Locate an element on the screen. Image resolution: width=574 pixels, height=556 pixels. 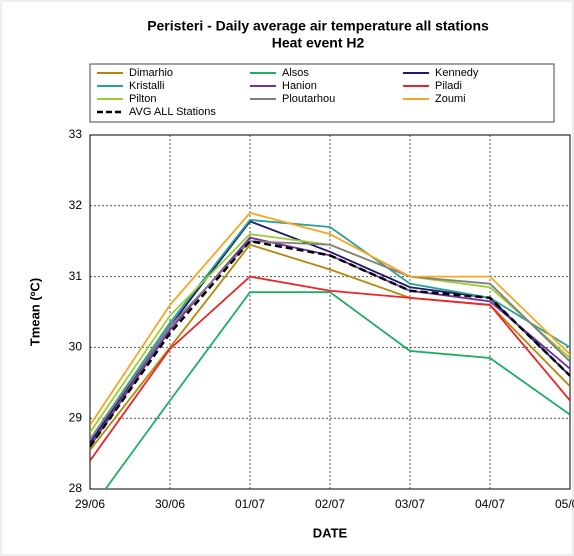
x-axis-label: DATE is located at coordinates (330, 532).